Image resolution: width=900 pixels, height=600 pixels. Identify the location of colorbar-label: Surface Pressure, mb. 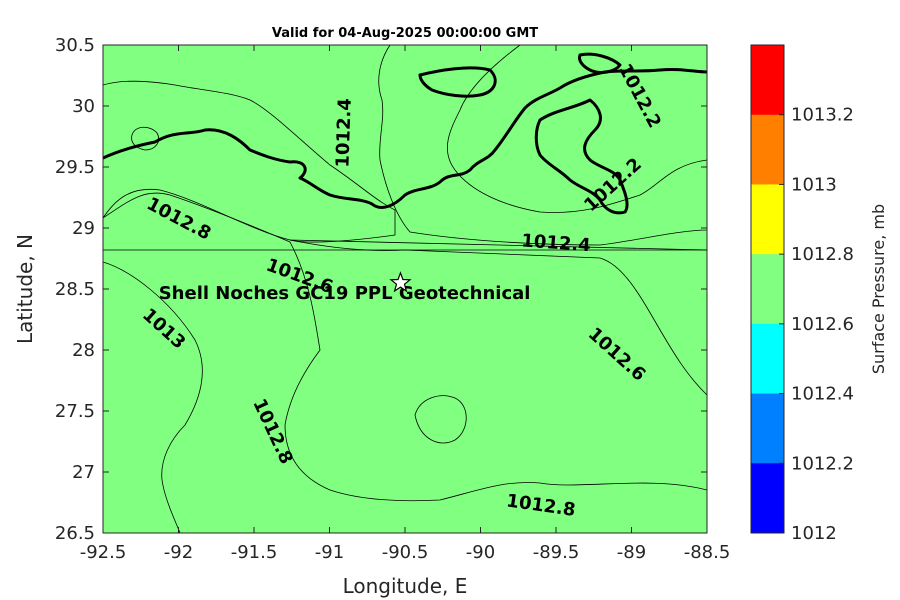
(878, 289).